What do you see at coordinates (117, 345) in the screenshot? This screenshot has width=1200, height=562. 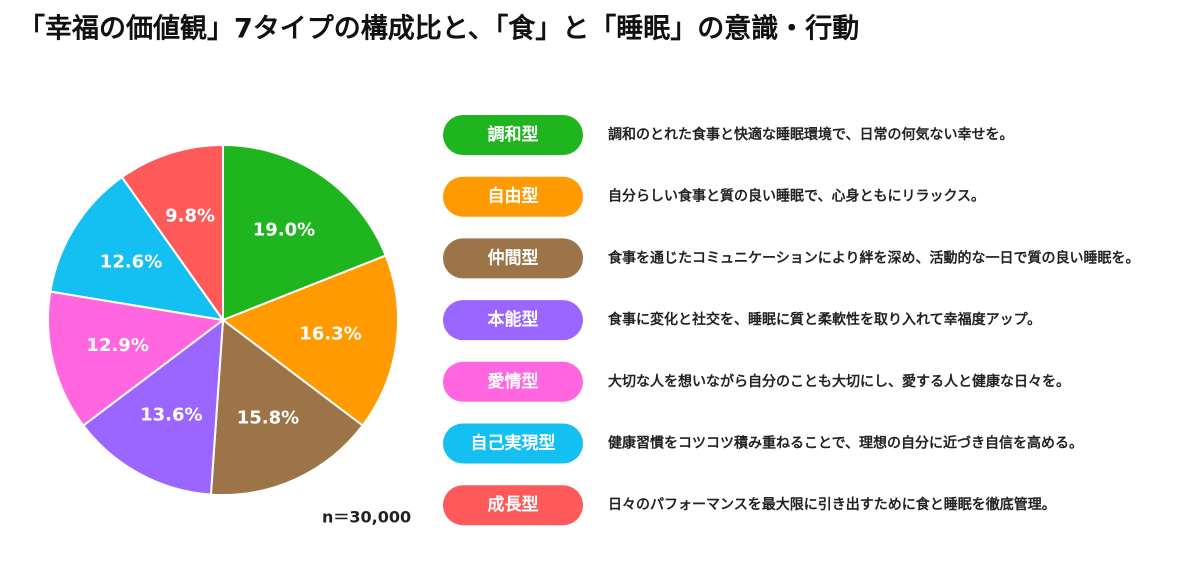 I see `slice-label: 12.9%` at bounding box center [117, 345].